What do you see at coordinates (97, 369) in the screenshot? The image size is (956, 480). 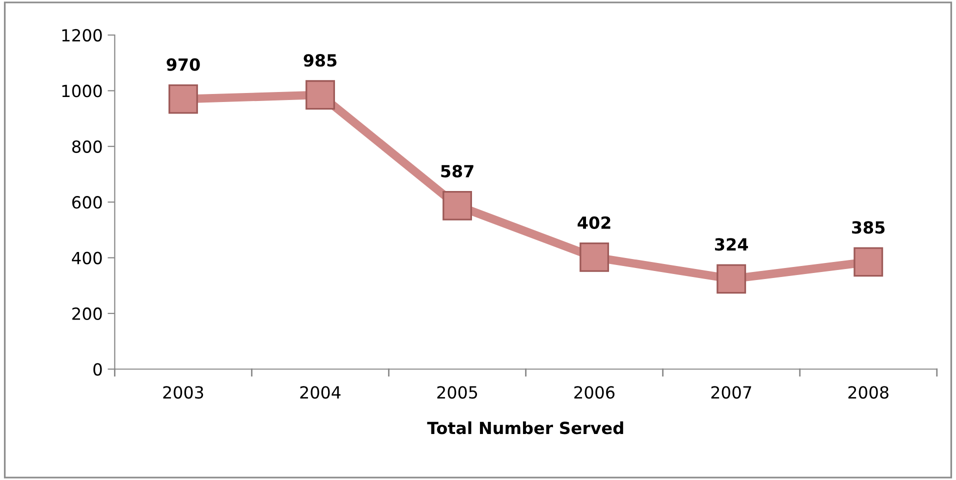 I see `y-tick-label: 0` at bounding box center [97, 369].